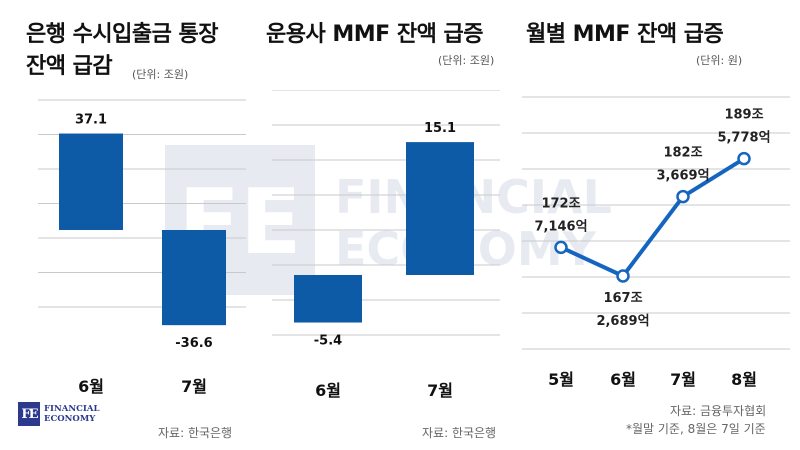 The image size is (800, 450). I want to click on category-label-2: 7월, so click(683, 379).